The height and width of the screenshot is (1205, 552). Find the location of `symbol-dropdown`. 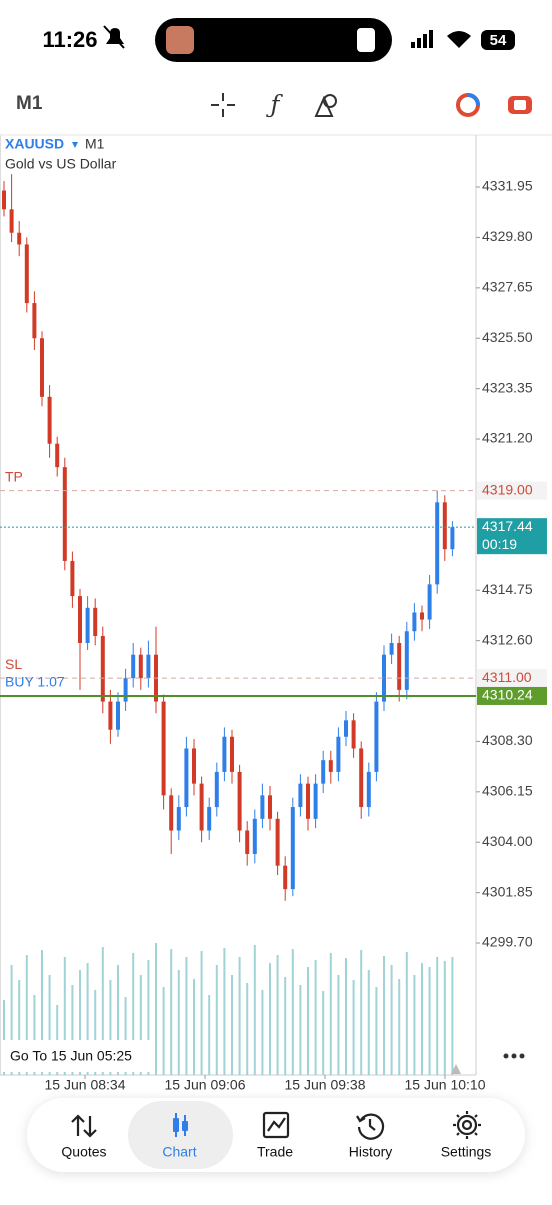

symbol-dropdown is located at coordinates (75, 145).